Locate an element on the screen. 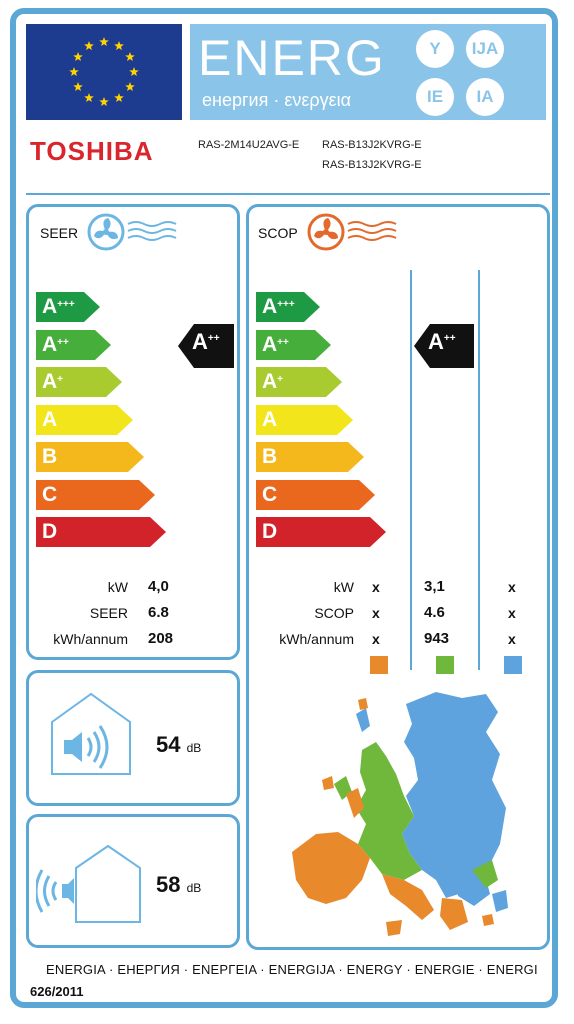 Image resolution: width=574 pixels, height=1024 pixels. seer-rating-text: A++ is located at coordinates (206, 341).